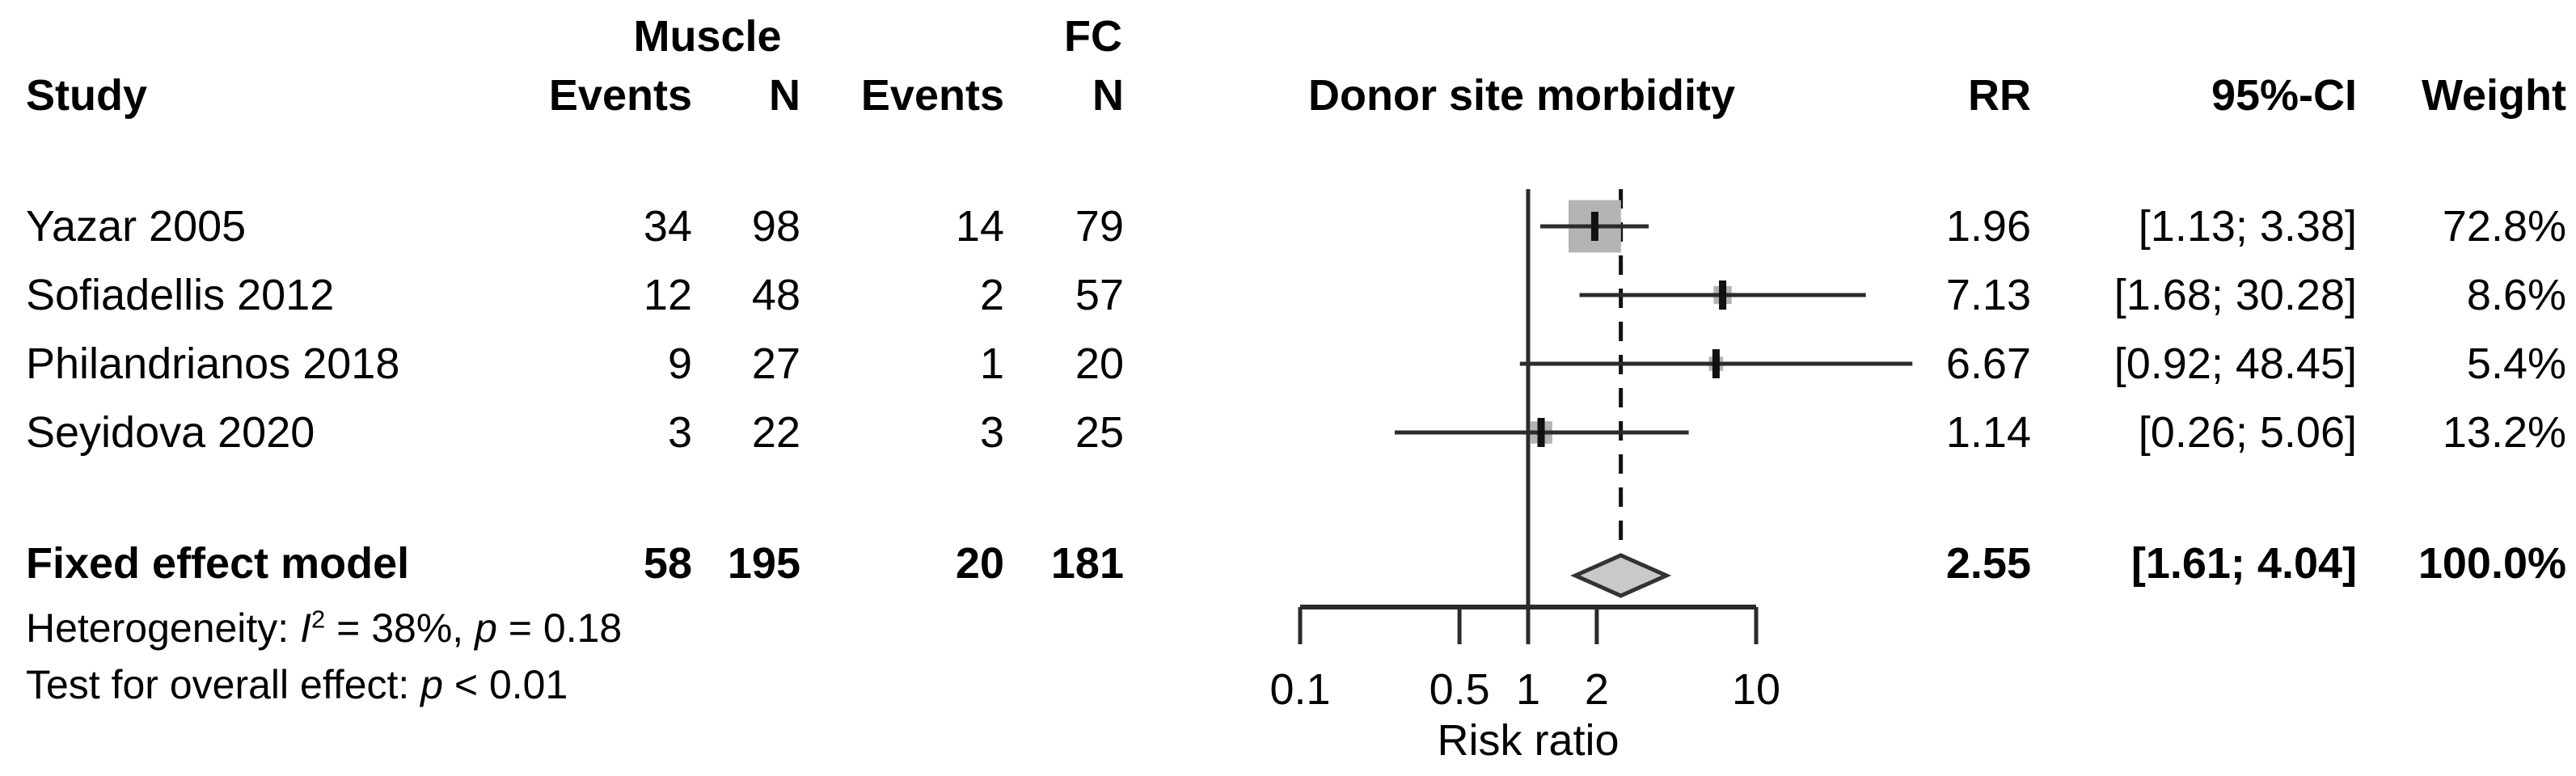 This screenshot has height=776, width=2576. Describe the element at coordinates (2494, 95) in the screenshot. I see `col-header-weight: Weight` at that location.